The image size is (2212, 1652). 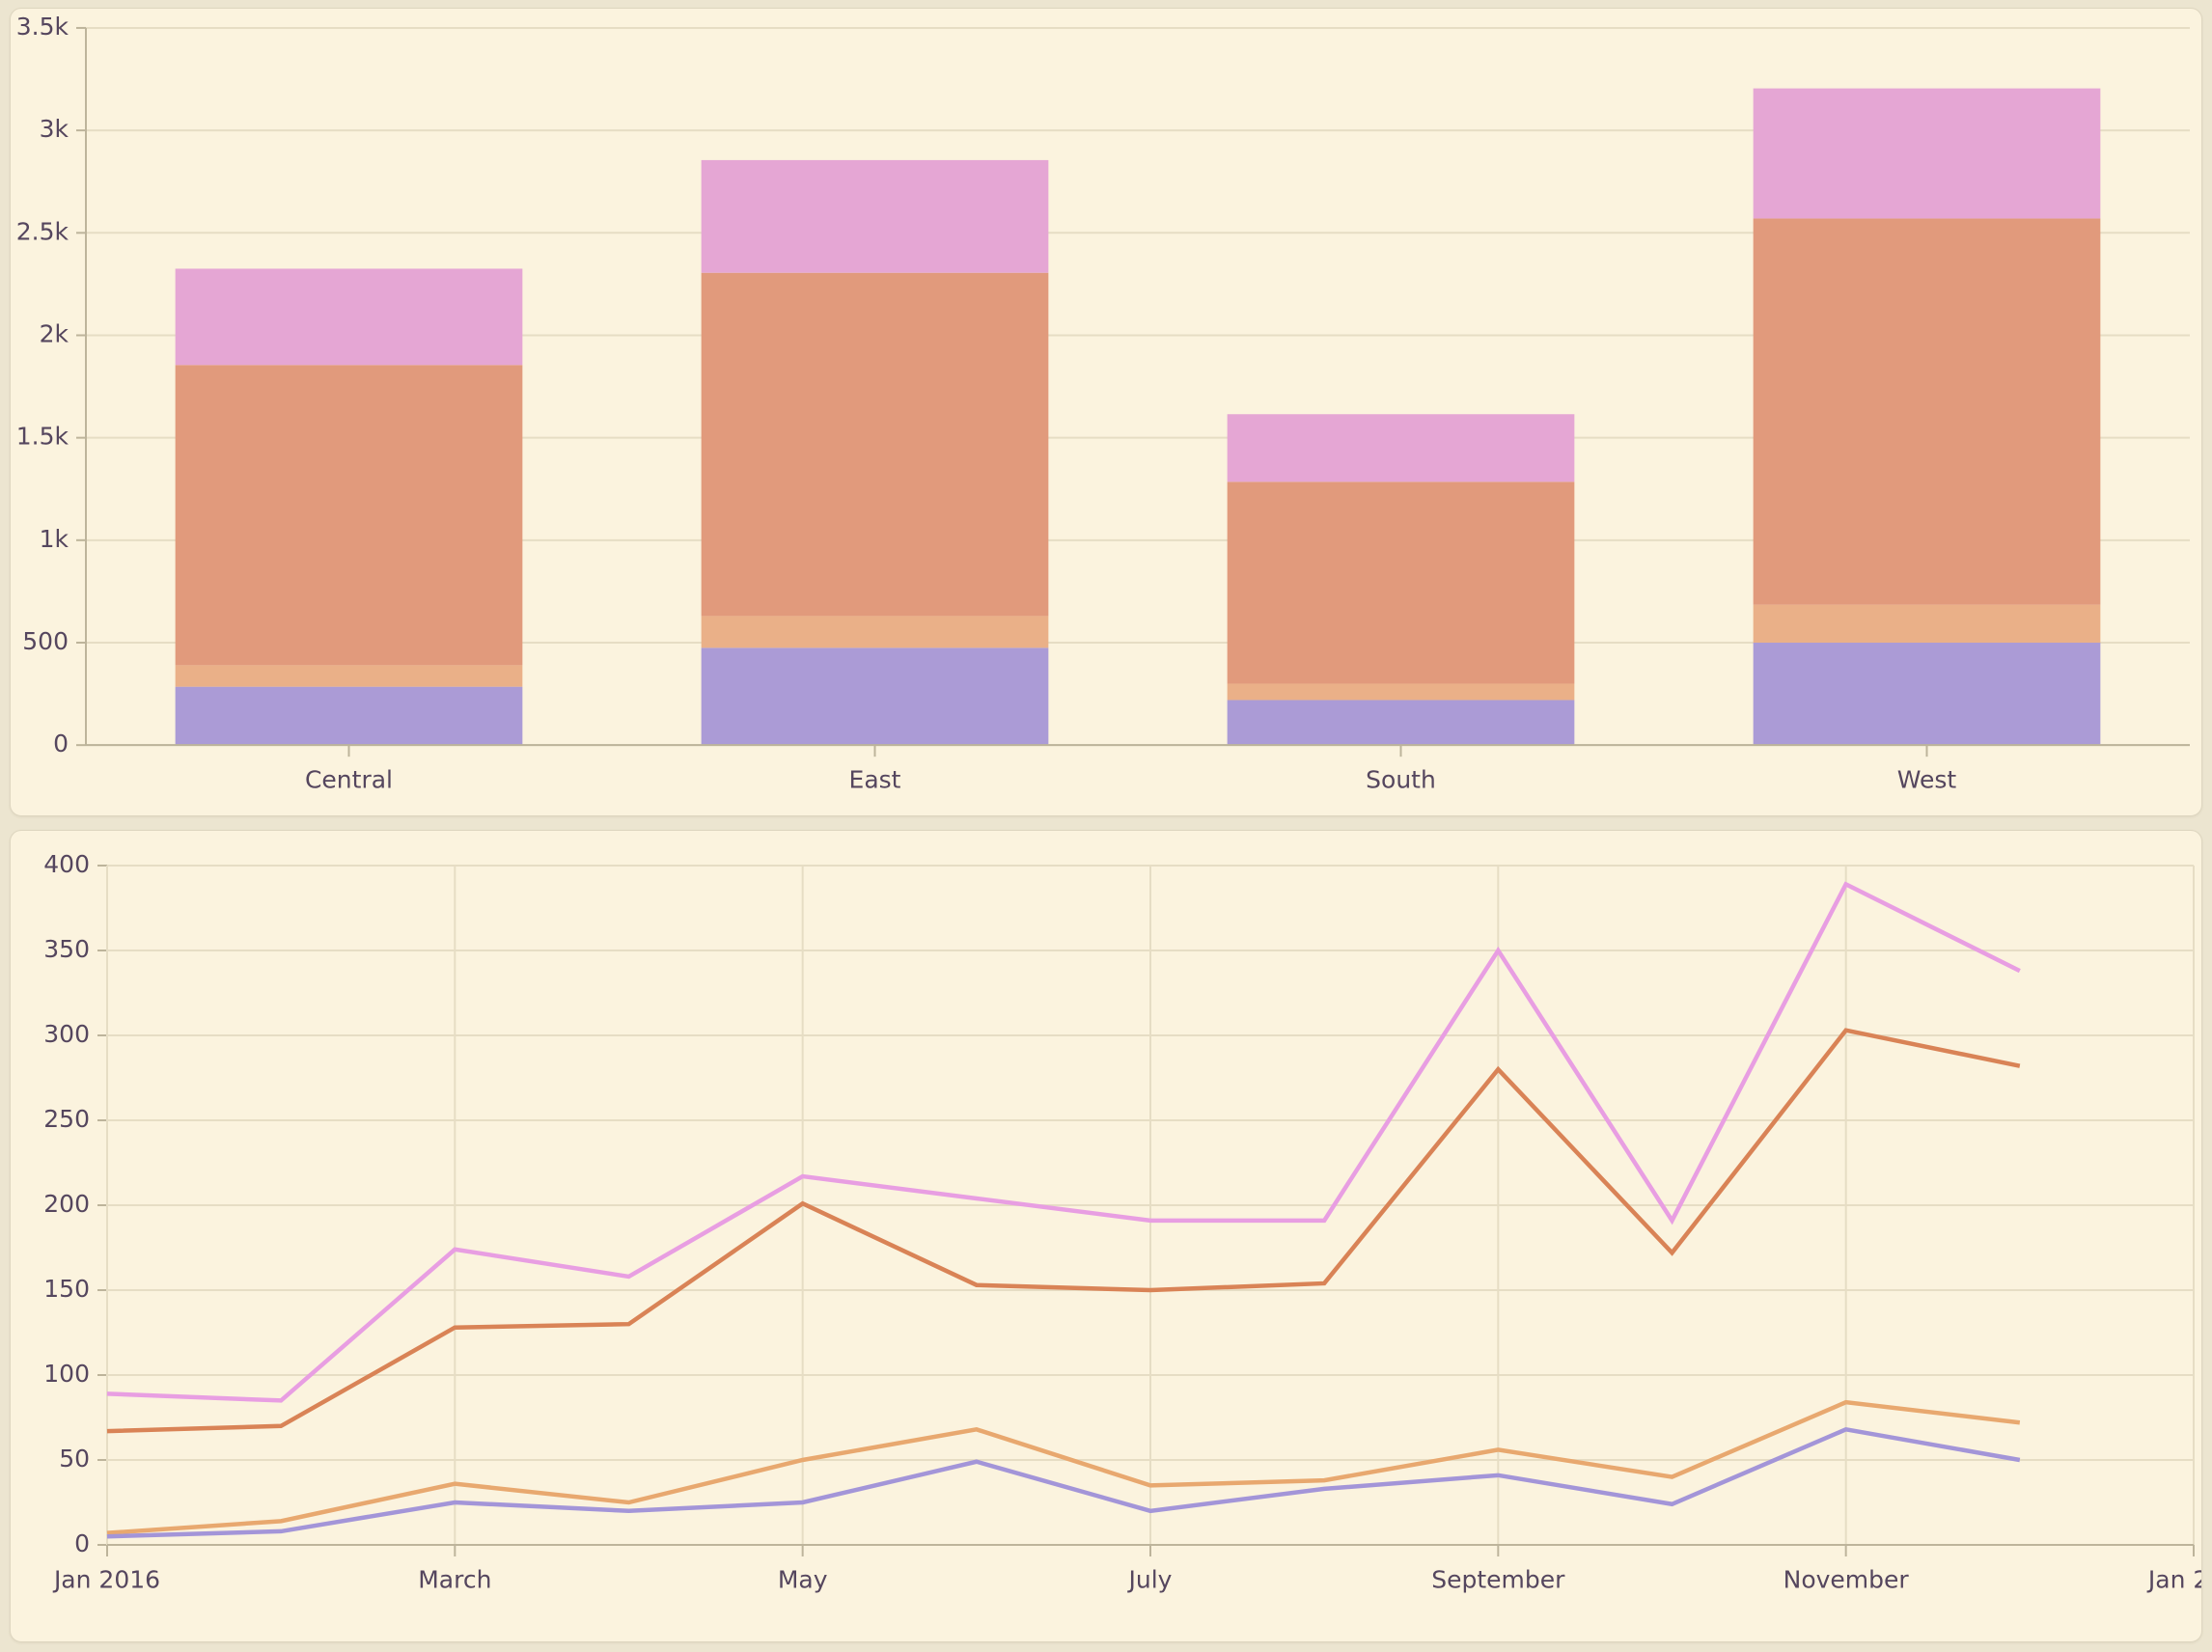 I want to click on x-axis-tick-label: November, so click(x=1846, y=1579).